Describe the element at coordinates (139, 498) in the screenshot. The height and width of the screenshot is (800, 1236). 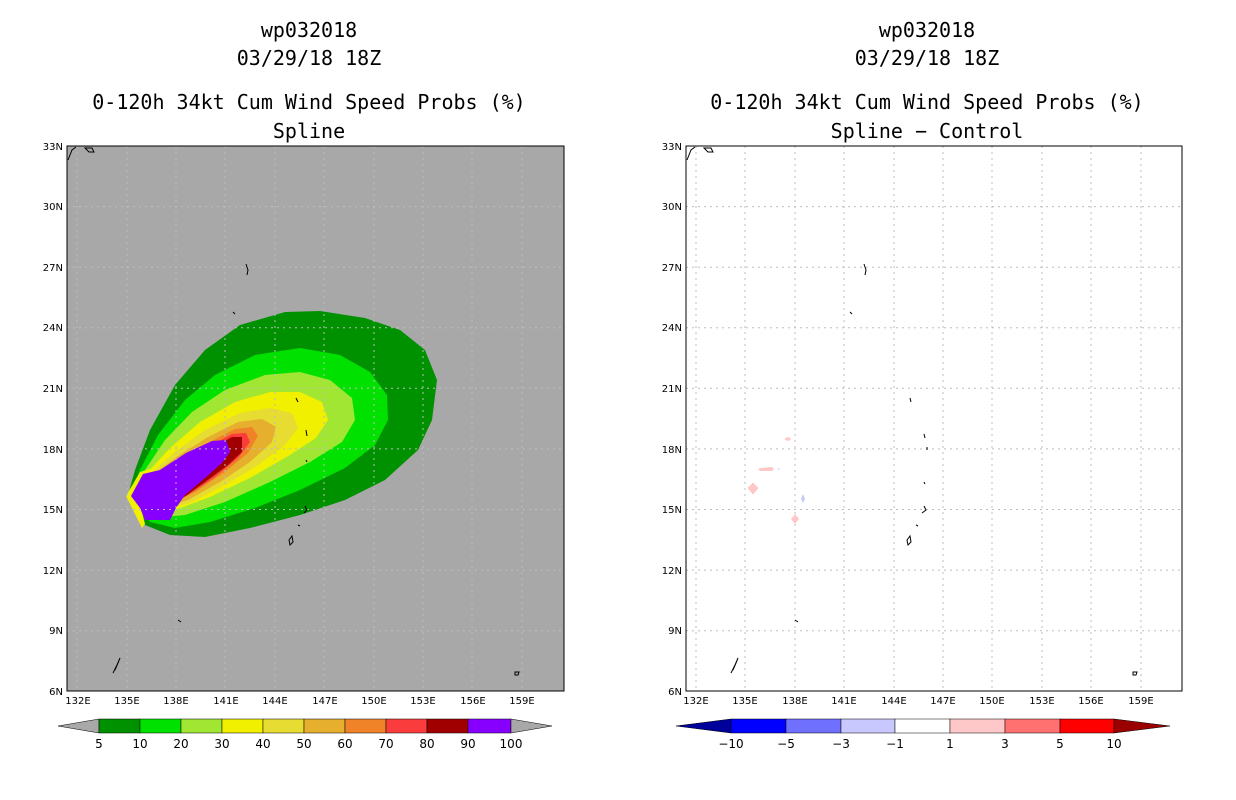
I see `contour-yellow-edge` at that location.